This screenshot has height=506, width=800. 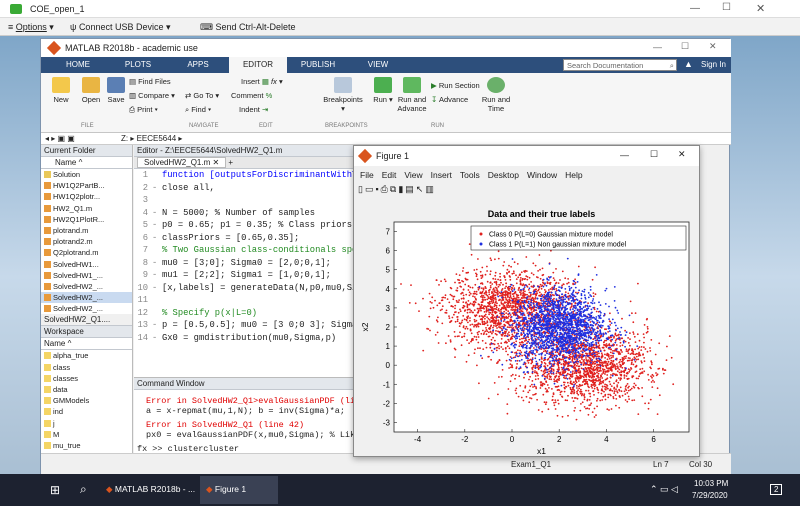 I want to click on run-section-button: ▶ Run Section, so click(x=455, y=85).